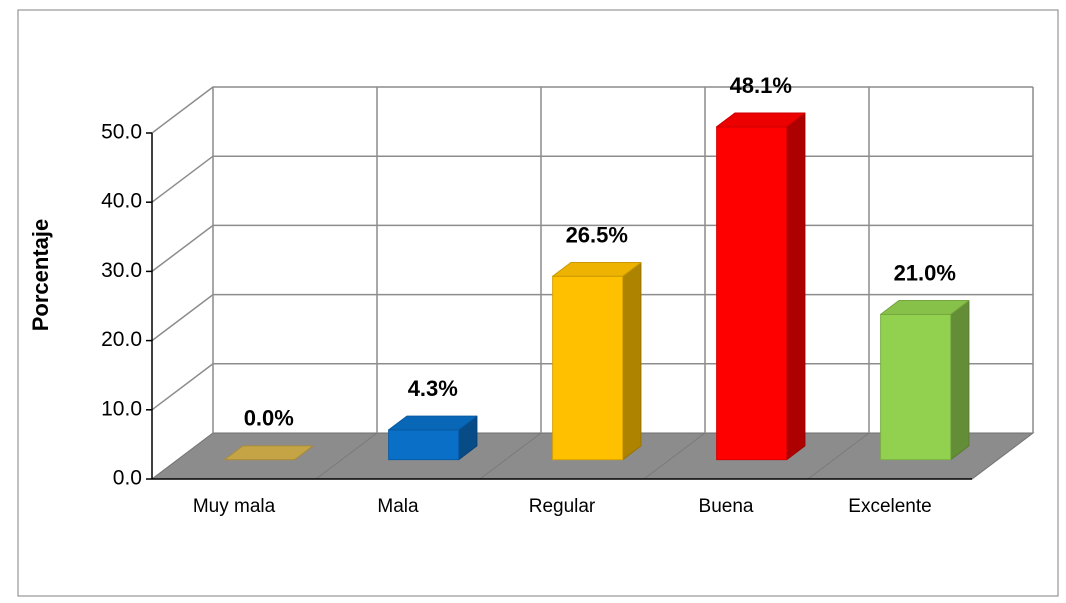 The width and height of the screenshot is (1066, 603). I want to click on value-label: 26.5%, so click(597, 234).